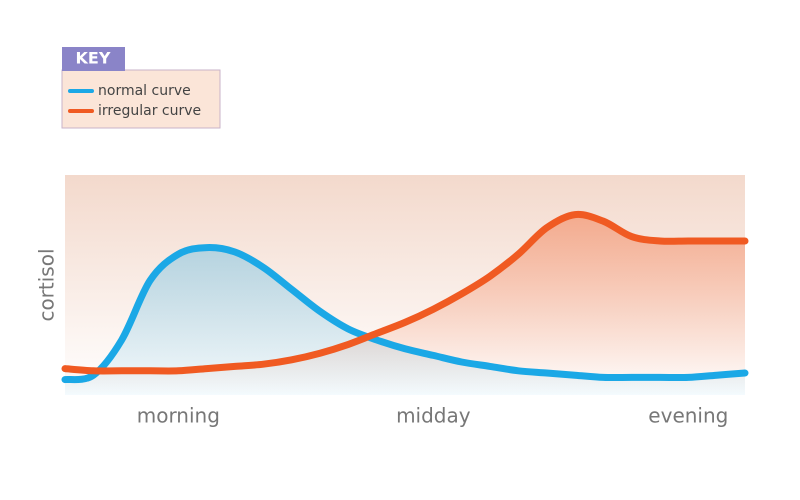 Image resolution: width=800 pixels, height=500 pixels. I want to click on legend-box, so click(141, 99).